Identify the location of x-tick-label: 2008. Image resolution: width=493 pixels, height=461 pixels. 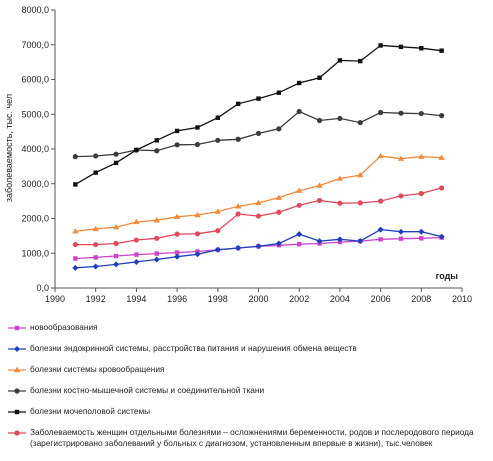
(421, 299).